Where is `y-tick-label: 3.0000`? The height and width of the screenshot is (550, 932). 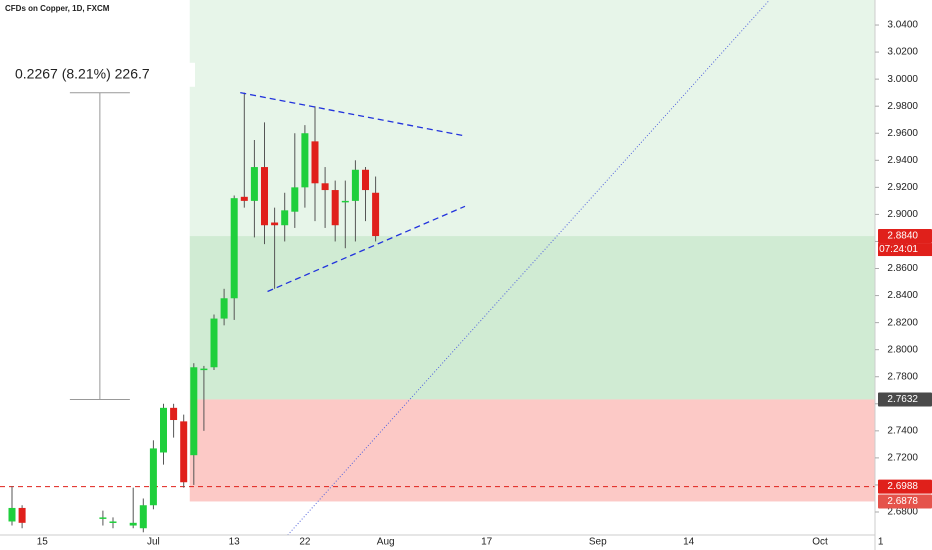
y-tick-label: 3.0000 is located at coordinates (902, 79).